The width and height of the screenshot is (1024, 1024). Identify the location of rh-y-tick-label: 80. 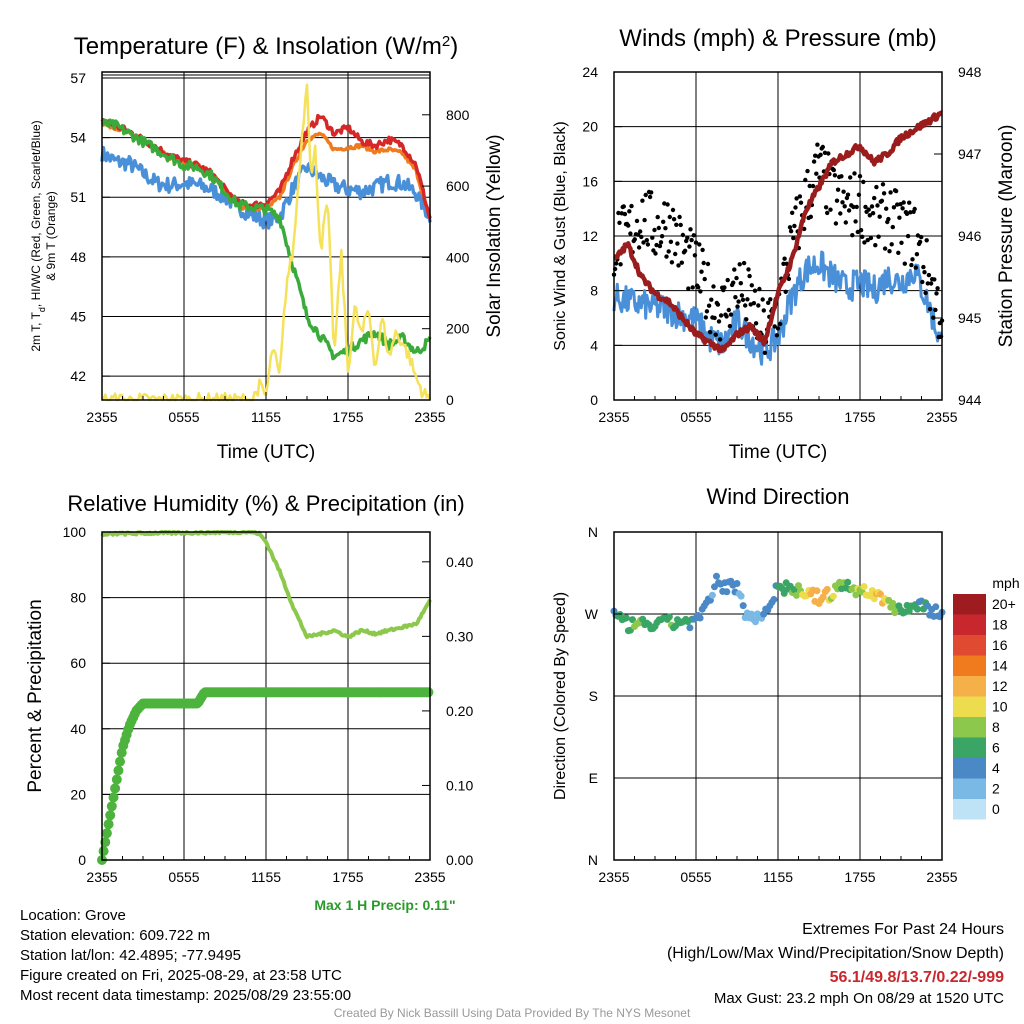
(78, 598).